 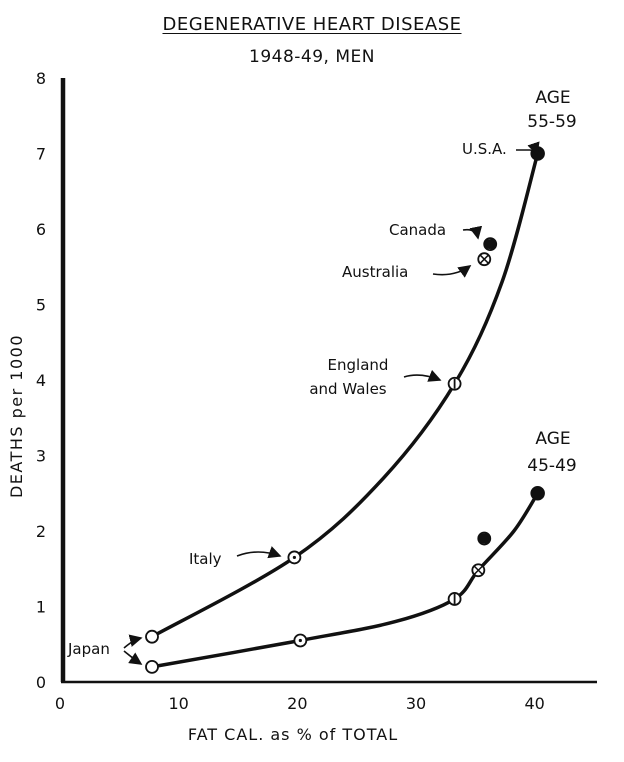 What do you see at coordinates (551, 466) in the screenshot?
I see `age-label-45-49-line2: 45-49` at bounding box center [551, 466].